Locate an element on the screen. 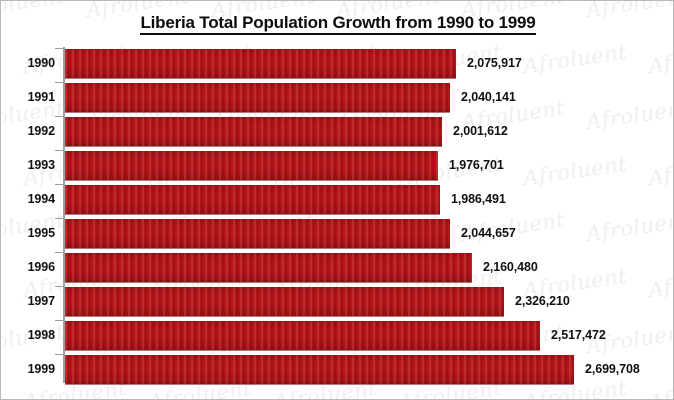  value-label-1995: 2,044,657 is located at coordinates (488, 233).